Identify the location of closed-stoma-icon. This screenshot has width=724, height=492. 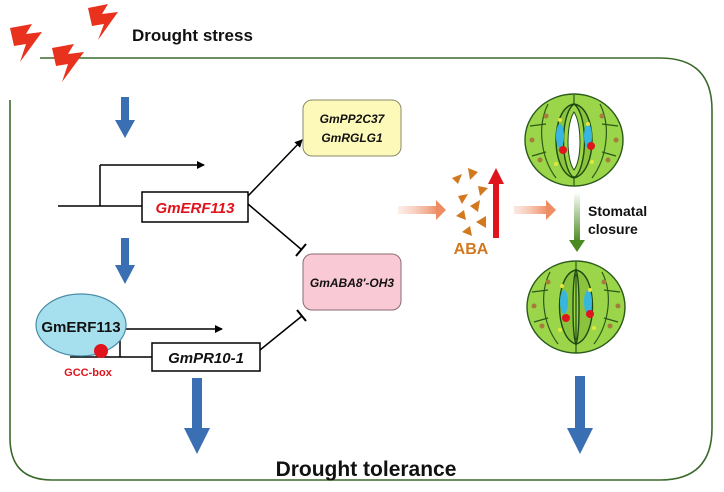
(576, 307).